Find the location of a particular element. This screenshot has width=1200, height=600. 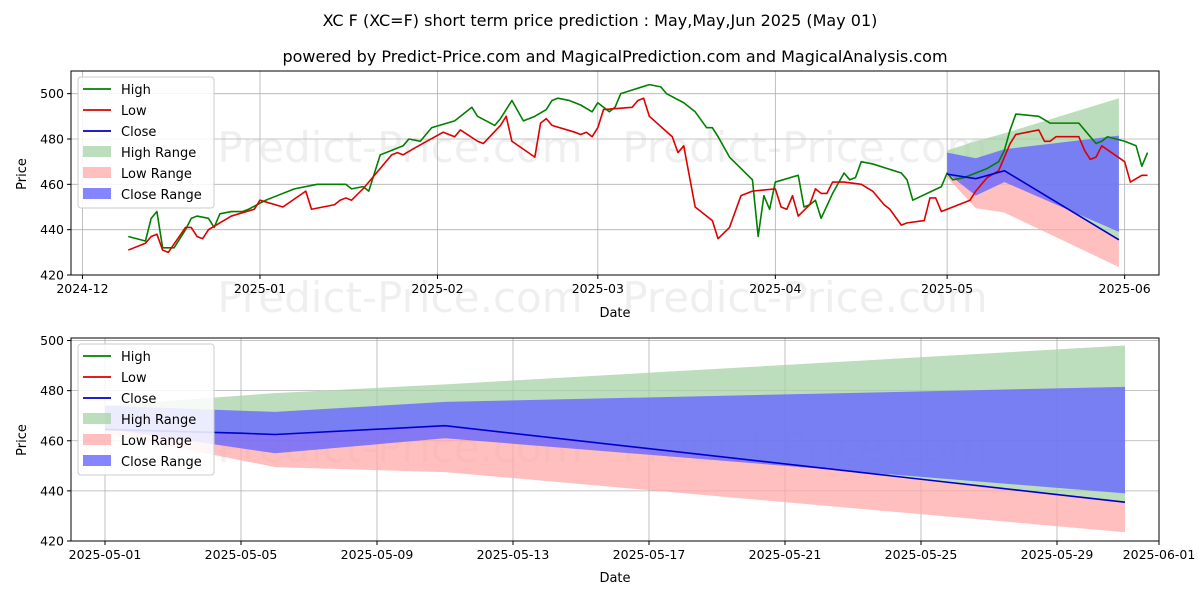

close-series-line is located at coordinates (1033, 205).